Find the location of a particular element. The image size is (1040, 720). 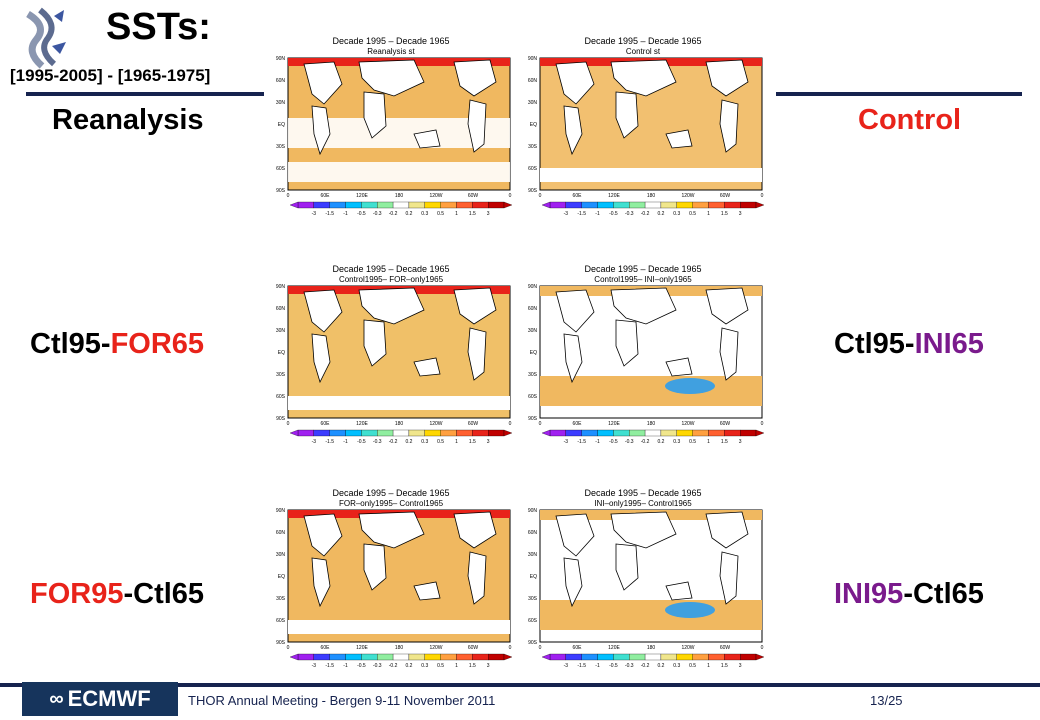

lat-tick-label: 30S is located at coordinates (533, 147).